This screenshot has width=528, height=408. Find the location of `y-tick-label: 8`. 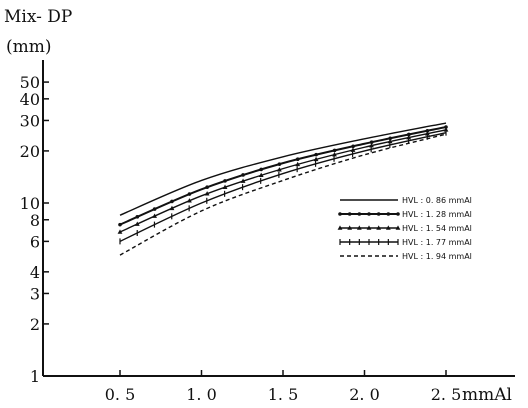

y-tick-label: 8 is located at coordinates (35, 220).